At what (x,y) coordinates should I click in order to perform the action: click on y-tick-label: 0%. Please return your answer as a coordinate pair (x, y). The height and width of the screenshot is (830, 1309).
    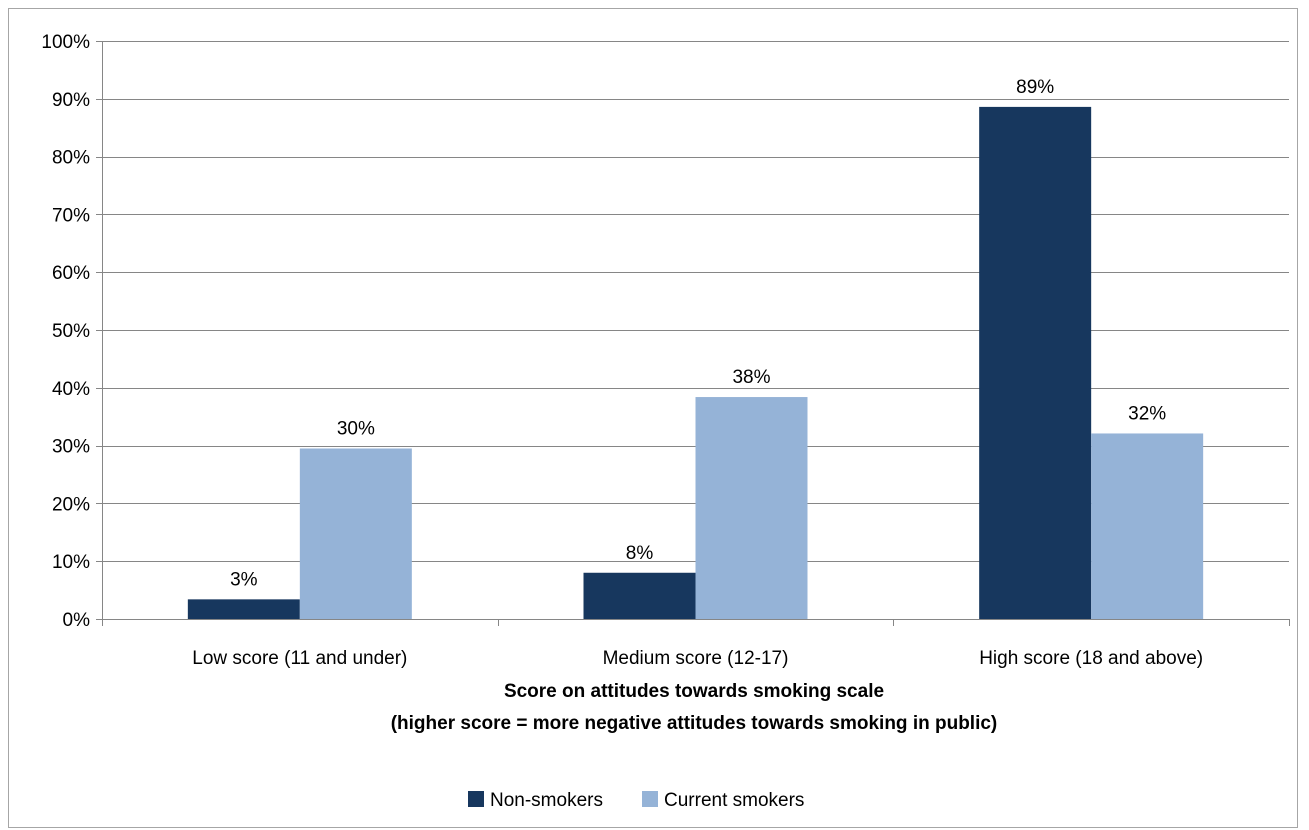
    Looking at the image, I should click on (77, 620).